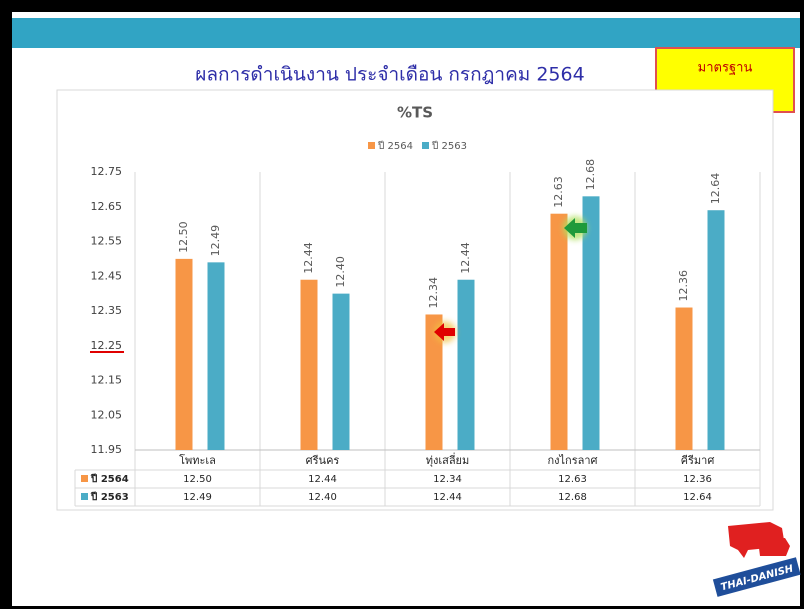  I want to click on data-label: 12.49, so click(215, 241).